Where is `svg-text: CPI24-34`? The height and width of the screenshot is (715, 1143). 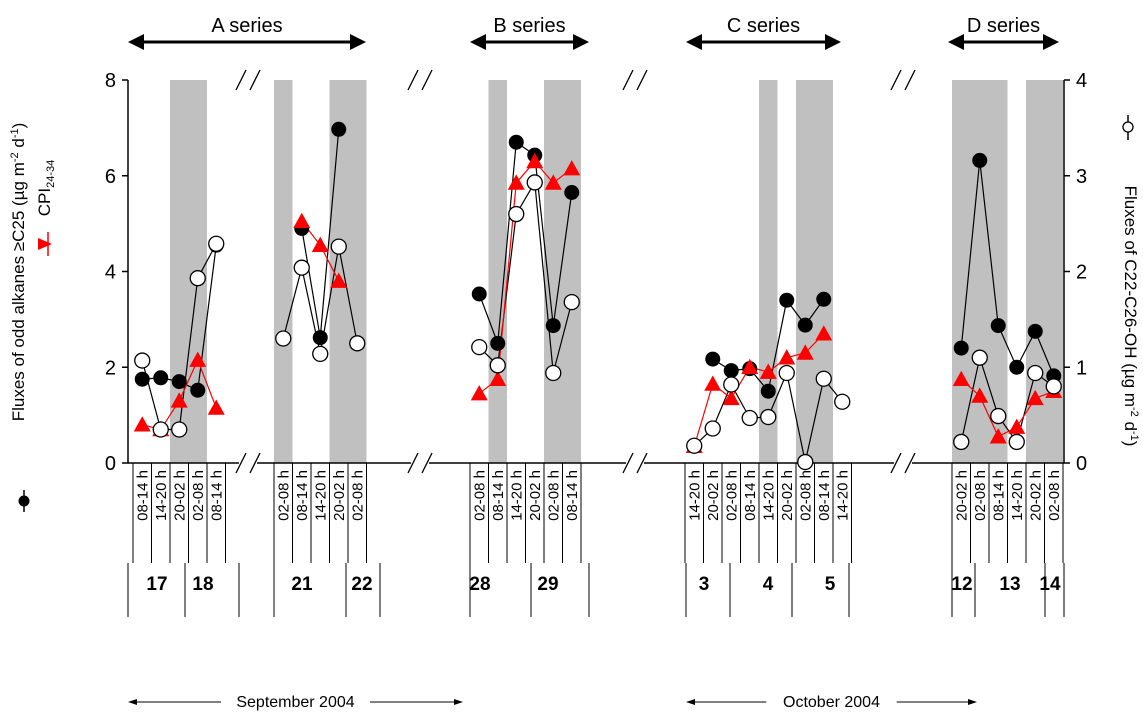
svg-text: CPI24-34 is located at coordinates (46, 188).